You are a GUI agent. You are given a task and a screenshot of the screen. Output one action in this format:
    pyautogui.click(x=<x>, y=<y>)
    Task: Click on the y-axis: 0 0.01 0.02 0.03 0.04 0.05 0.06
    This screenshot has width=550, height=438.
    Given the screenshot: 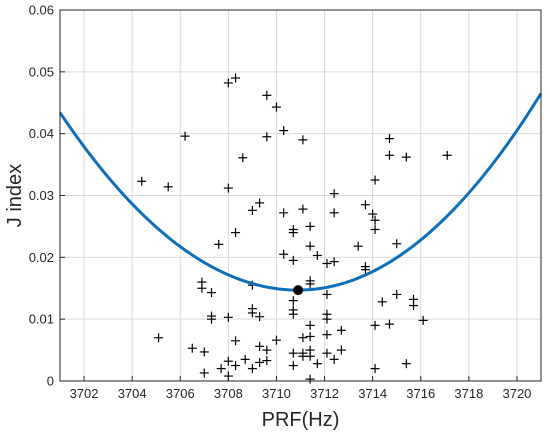 What is the action you would take?
    pyautogui.click(x=47, y=196)
    